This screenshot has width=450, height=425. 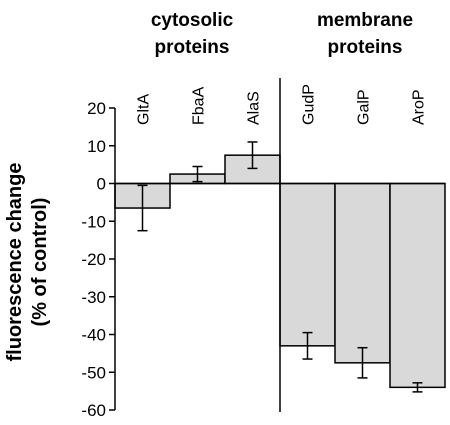 What do you see at coordinates (364, 107) in the screenshot?
I see `category-label-galp: GalP` at bounding box center [364, 107].